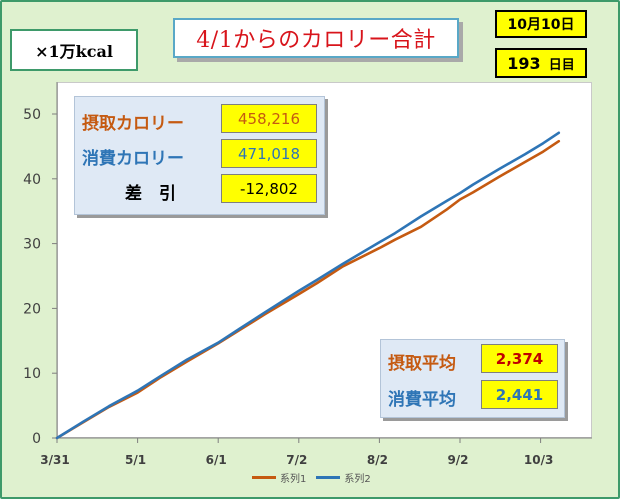 This screenshot has height=499, width=620. I want to click on x-tick-label-3: 7/2, so click(296, 460).